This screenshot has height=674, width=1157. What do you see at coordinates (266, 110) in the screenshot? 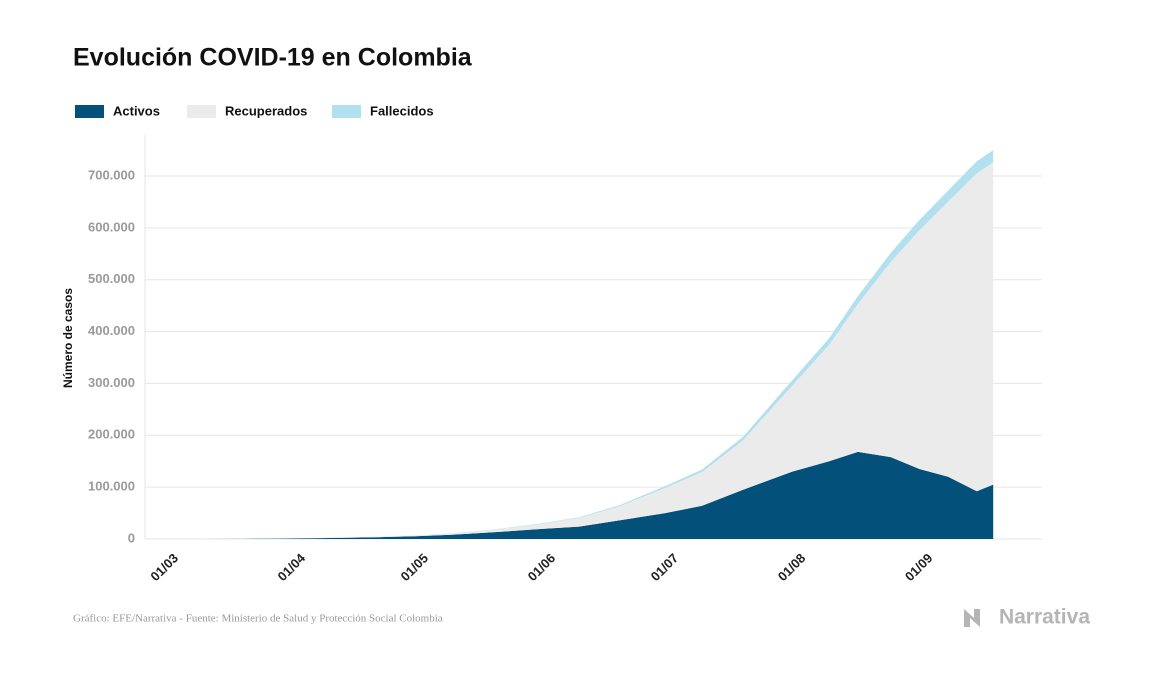
I see `legend-label: Recuperados` at bounding box center [266, 110].